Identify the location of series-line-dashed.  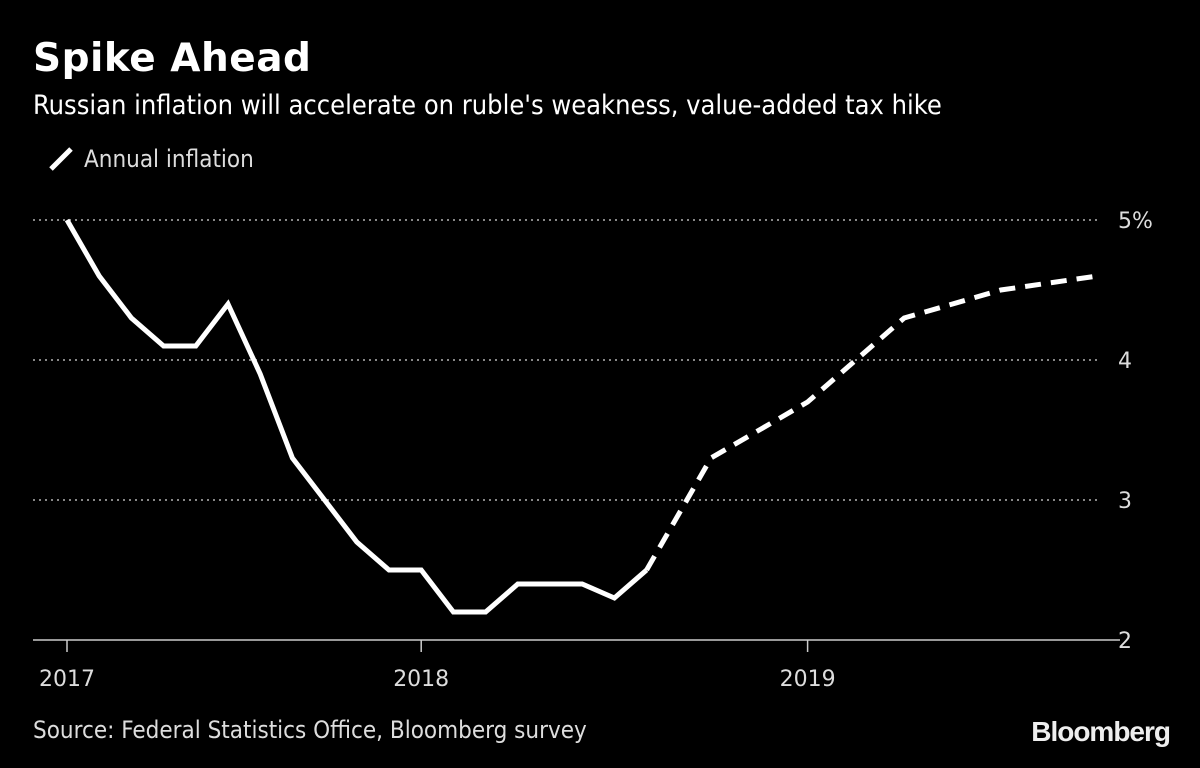
(871, 422).